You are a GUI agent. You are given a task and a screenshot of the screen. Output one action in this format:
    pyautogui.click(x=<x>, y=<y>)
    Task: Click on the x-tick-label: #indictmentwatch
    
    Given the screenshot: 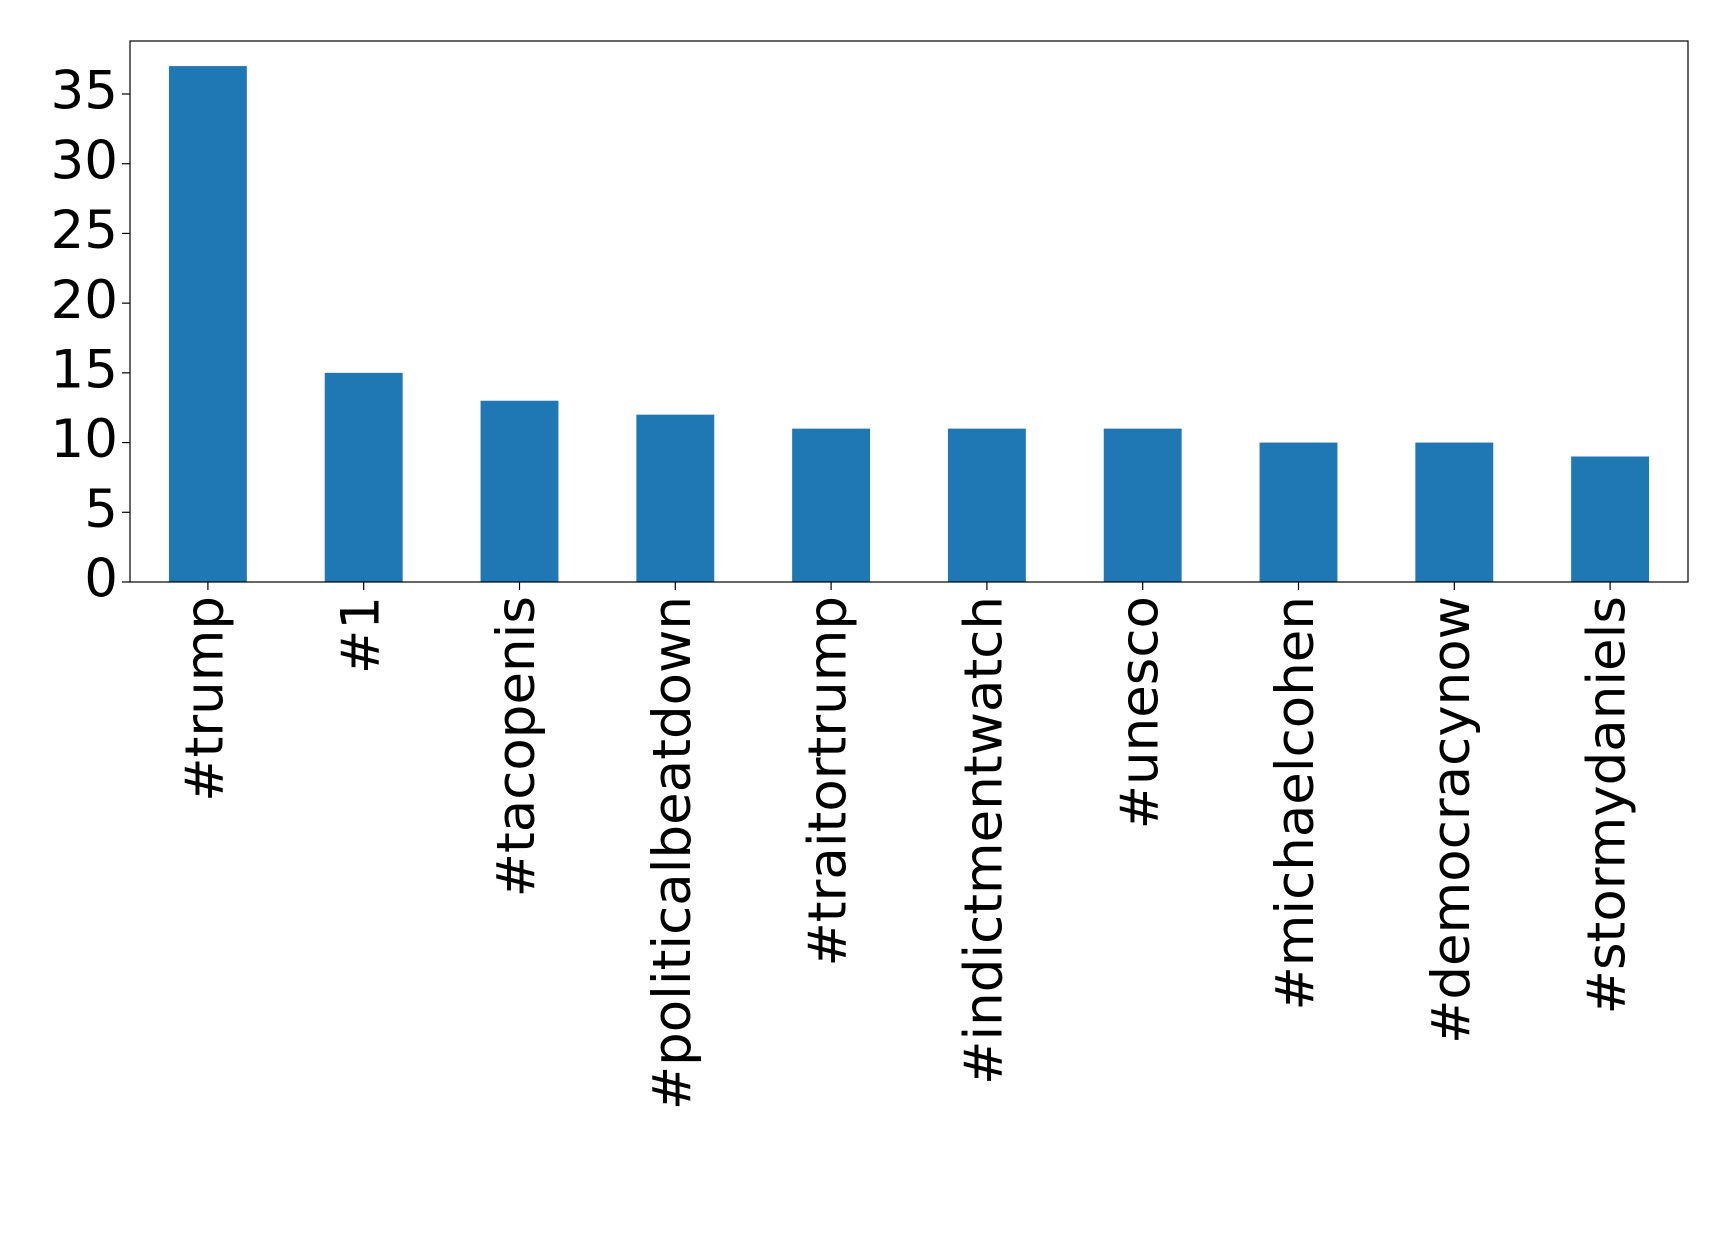 What is the action you would take?
    pyautogui.click(x=984, y=840)
    